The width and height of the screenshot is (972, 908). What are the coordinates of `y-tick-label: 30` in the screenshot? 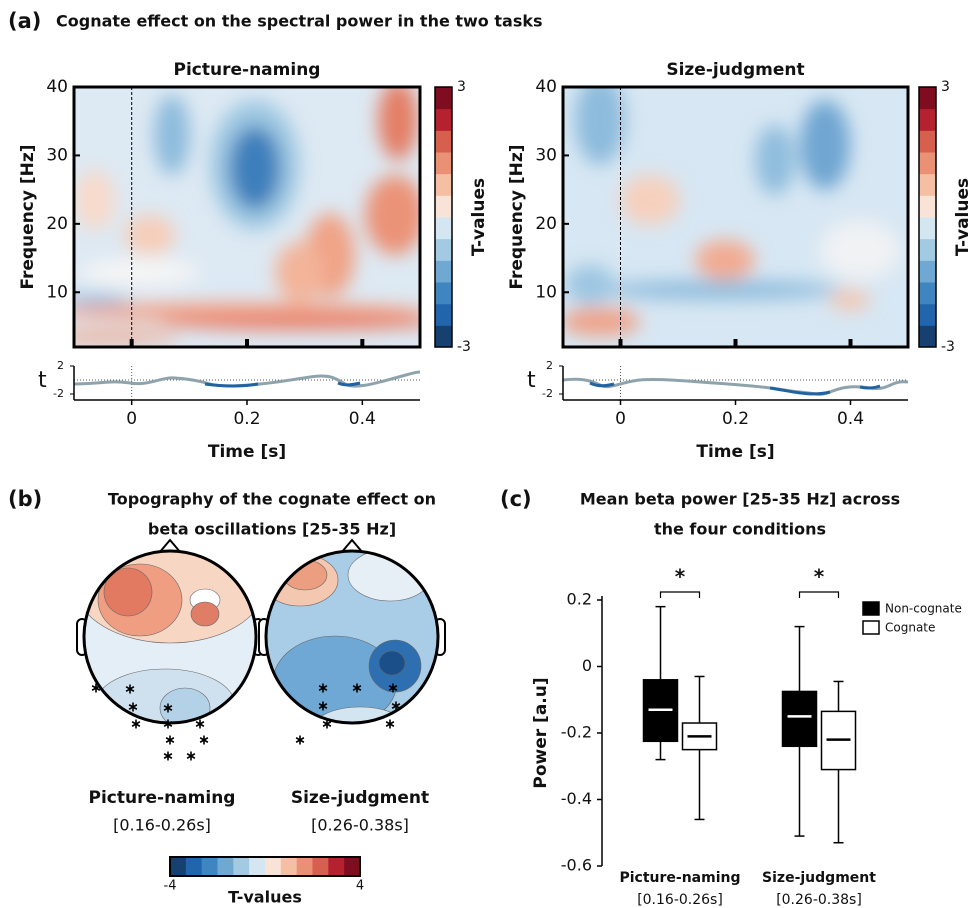 It's located at (546, 155).